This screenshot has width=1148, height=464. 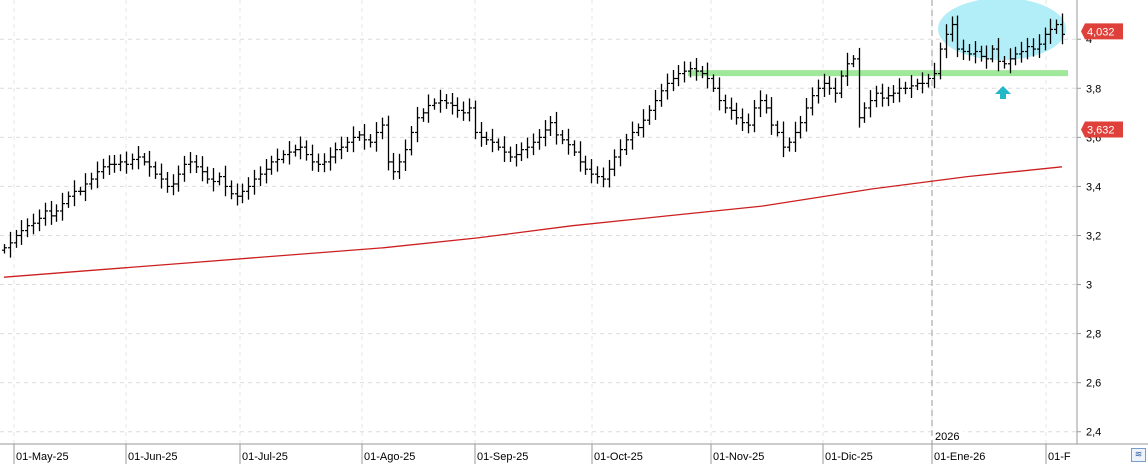 What do you see at coordinates (1089, 40) in the screenshot?
I see `y-tick-label: 4` at bounding box center [1089, 40].